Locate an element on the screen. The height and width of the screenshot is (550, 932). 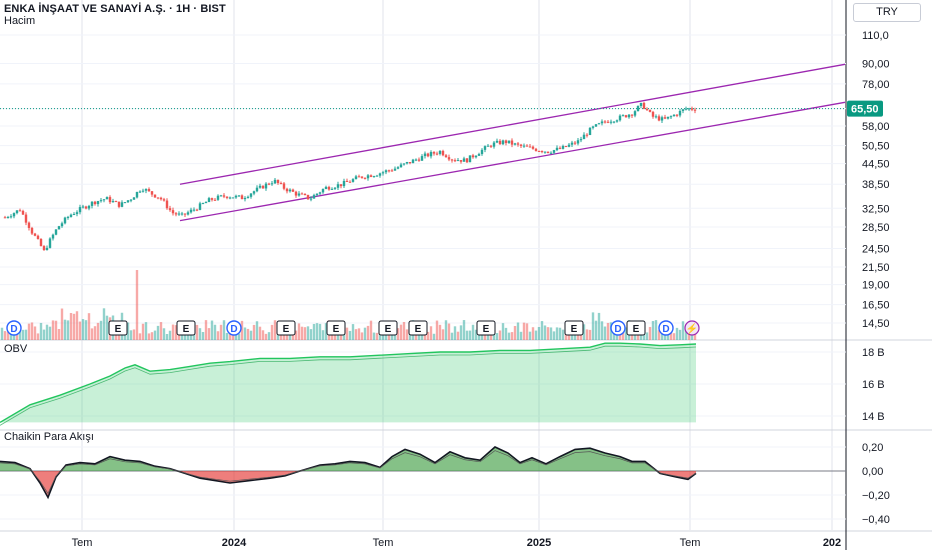
price-tick-label: 32,50 is located at coordinates (876, 209).